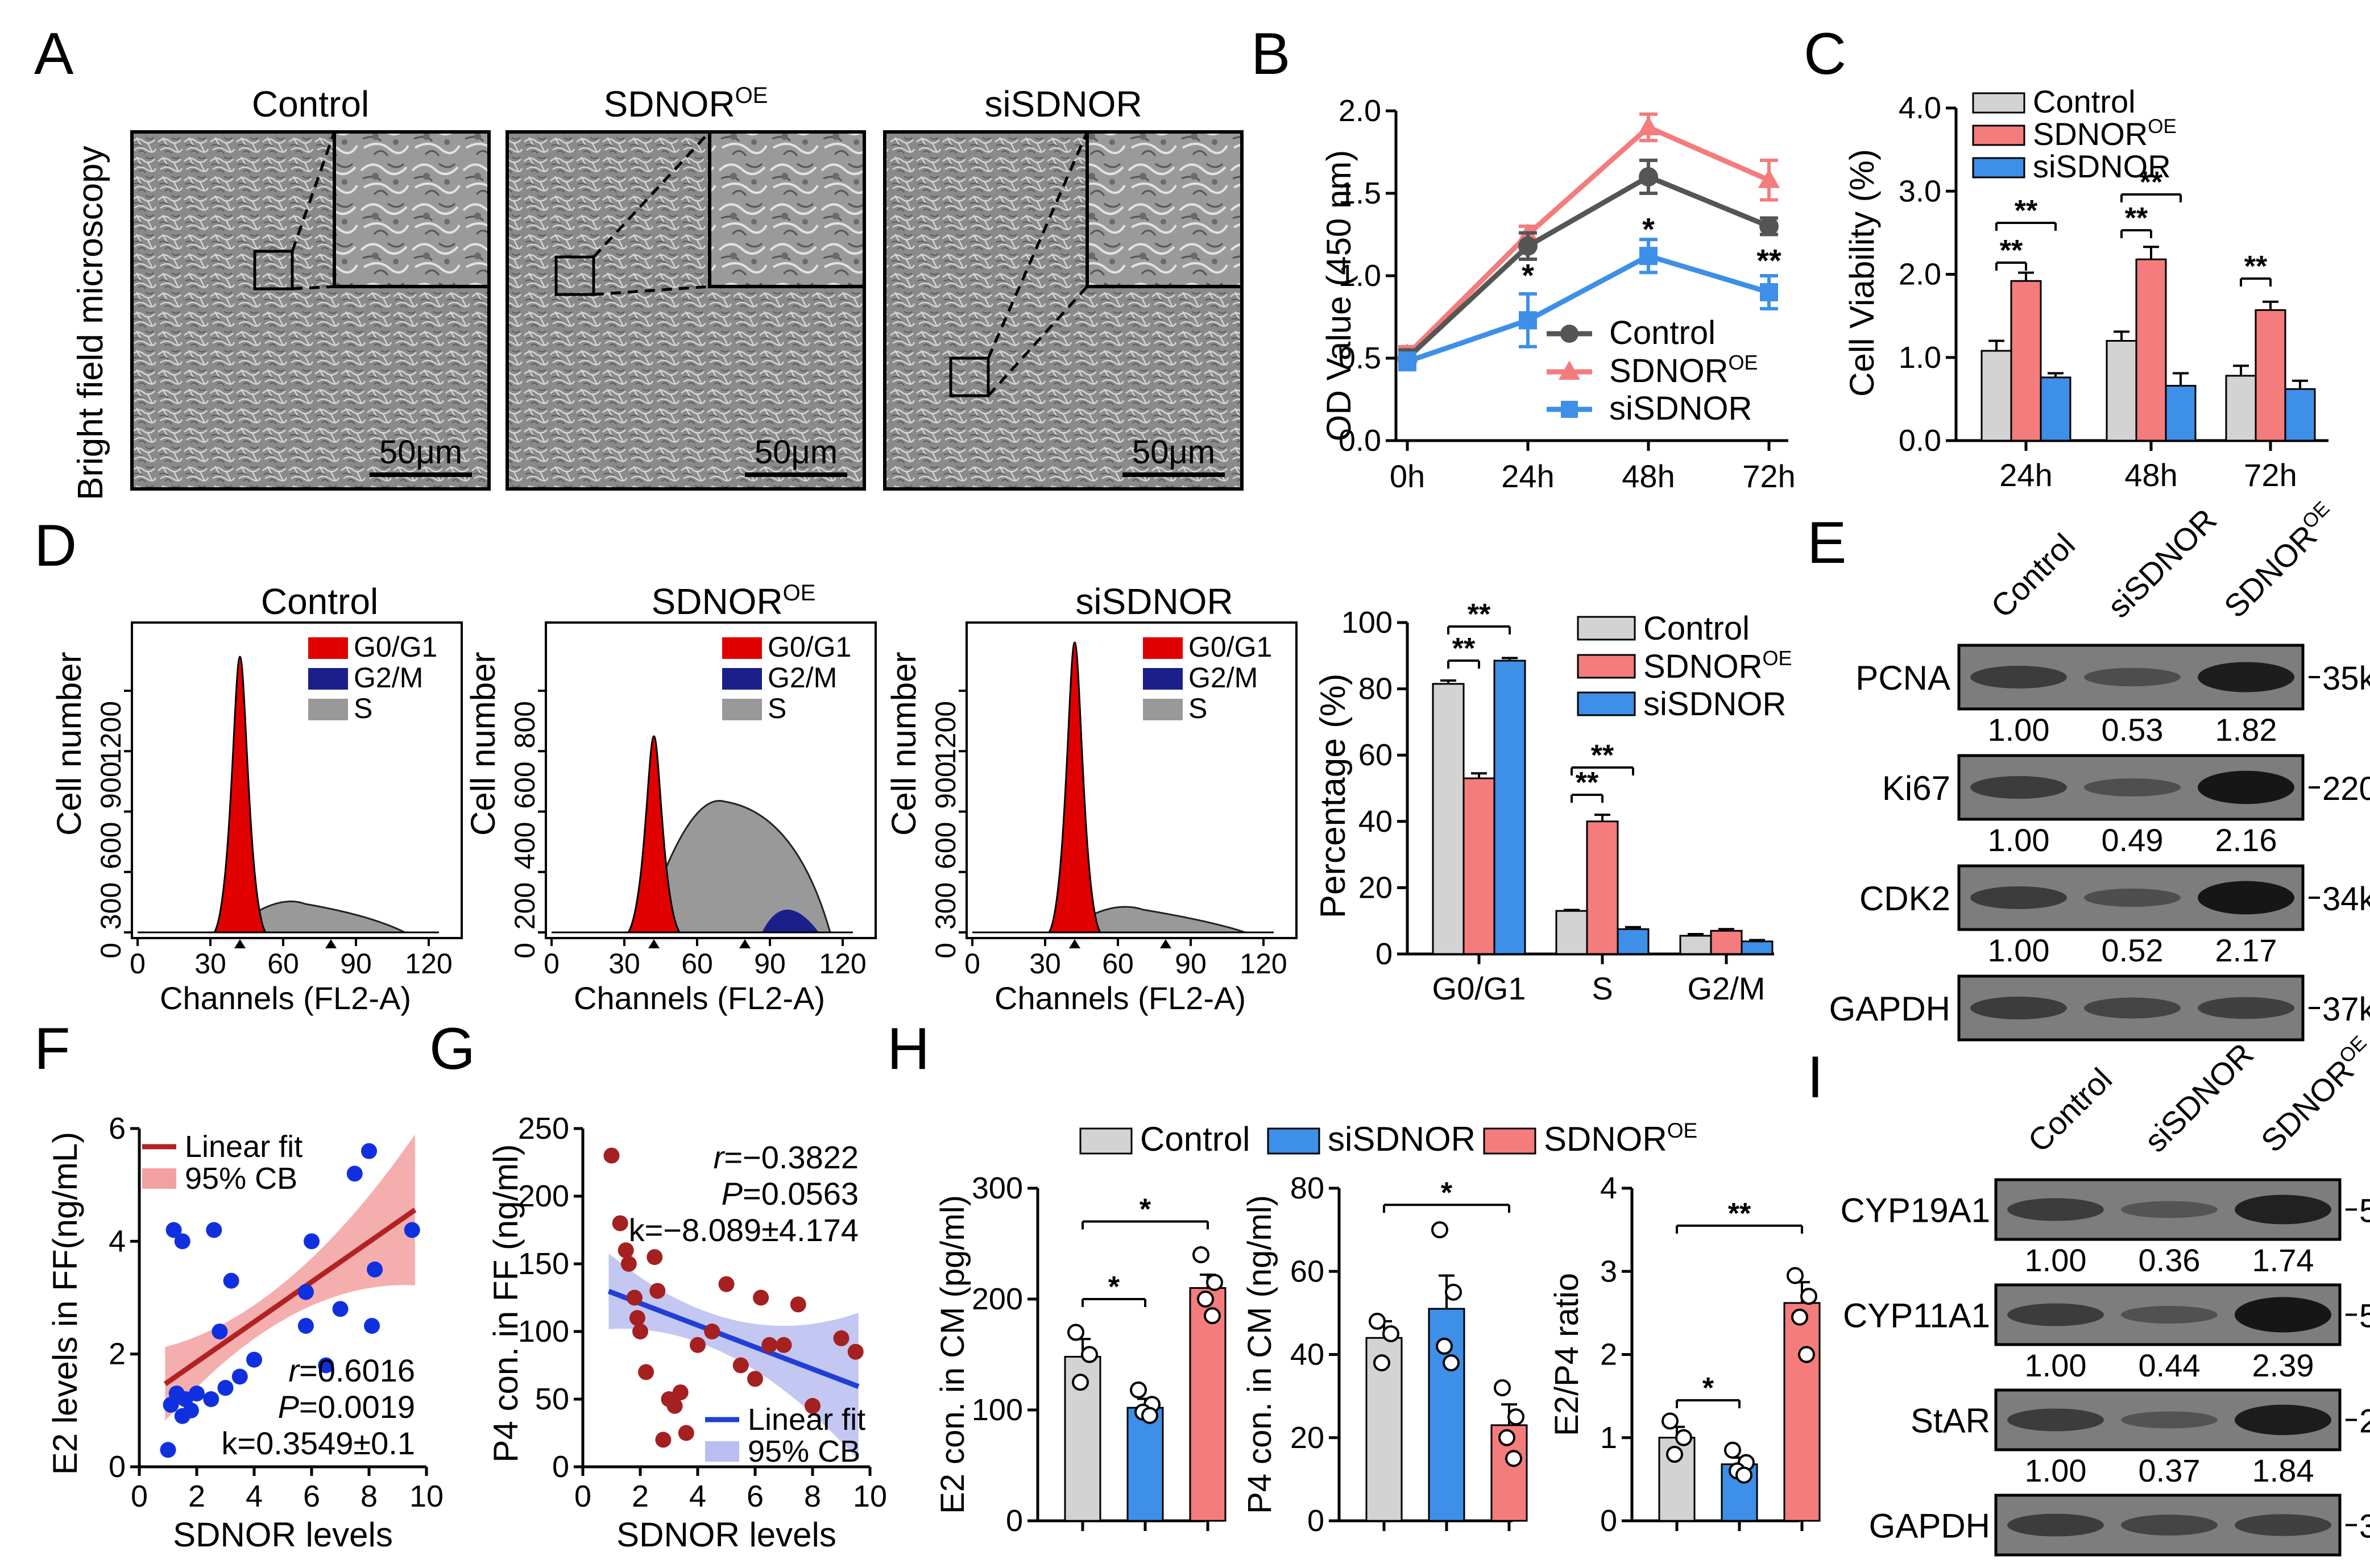 This screenshot has width=2370, height=1568. I want to click on panelD-histo-ytick-label: 300, so click(111, 906).